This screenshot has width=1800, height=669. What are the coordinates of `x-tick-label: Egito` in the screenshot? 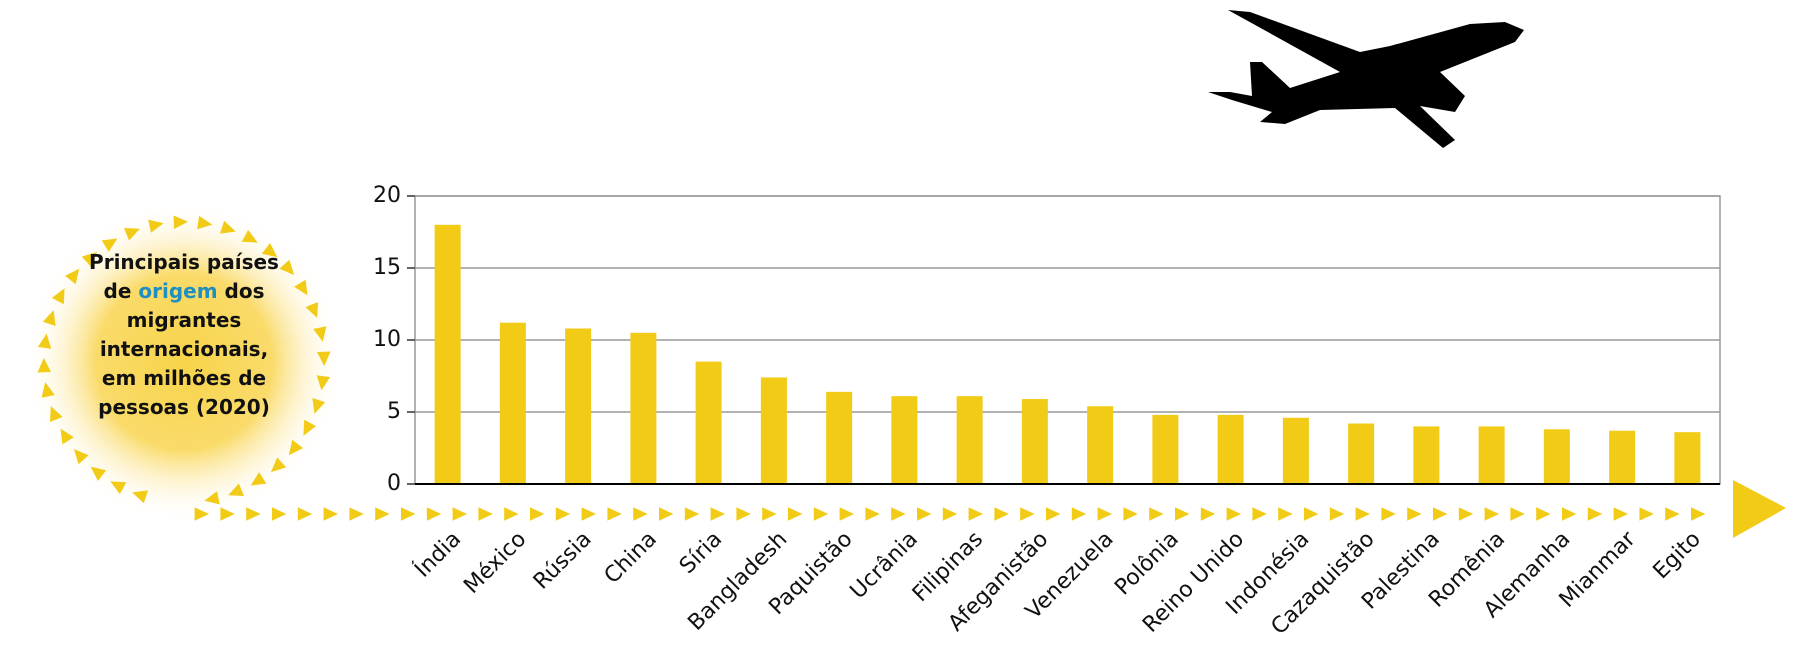 It's located at (1677, 555).